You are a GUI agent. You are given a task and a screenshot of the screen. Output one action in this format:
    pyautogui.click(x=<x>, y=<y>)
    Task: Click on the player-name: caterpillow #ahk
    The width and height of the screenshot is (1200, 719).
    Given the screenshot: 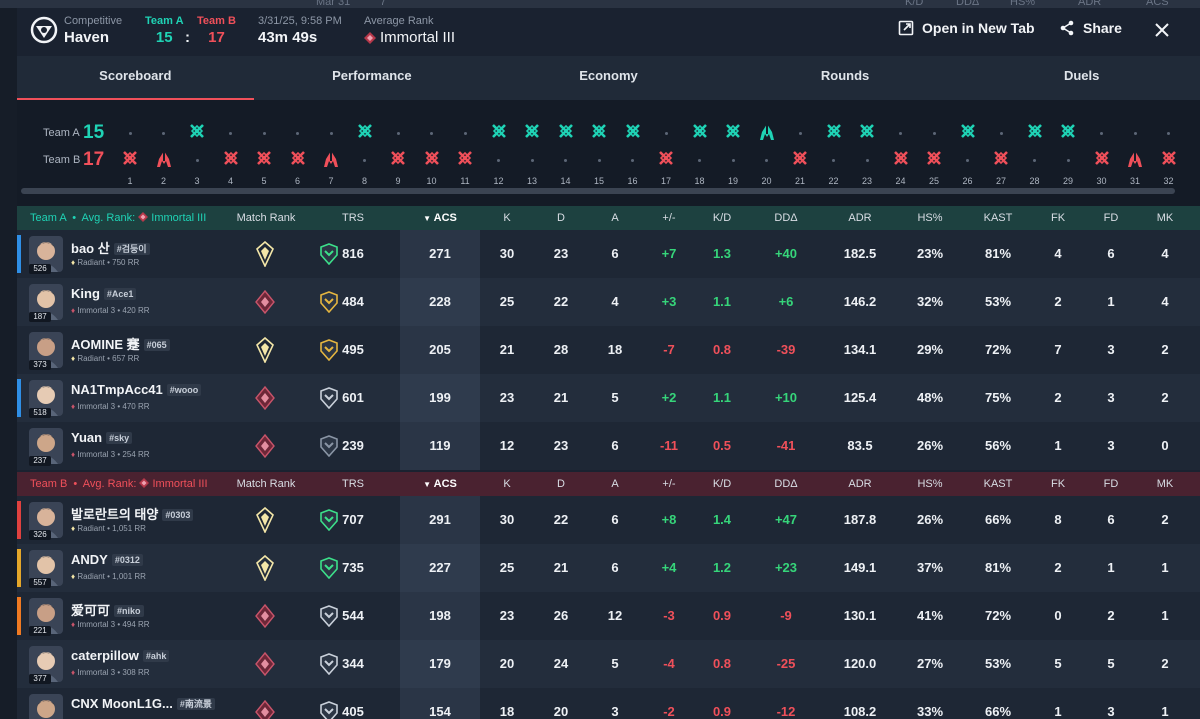 What is the action you would take?
    pyautogui.click(x=120, y=655)
    